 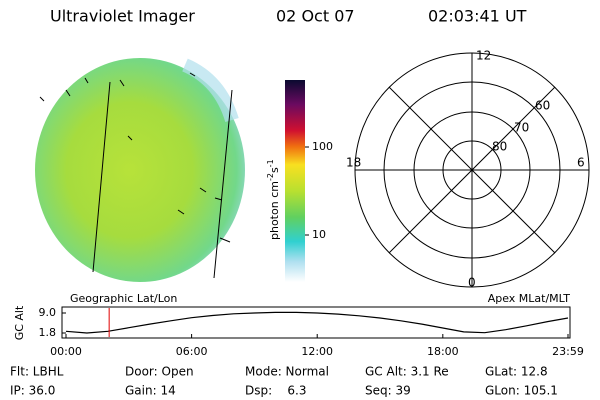 I want to click on y-label: GC Alt, so click(x=19, y=322).